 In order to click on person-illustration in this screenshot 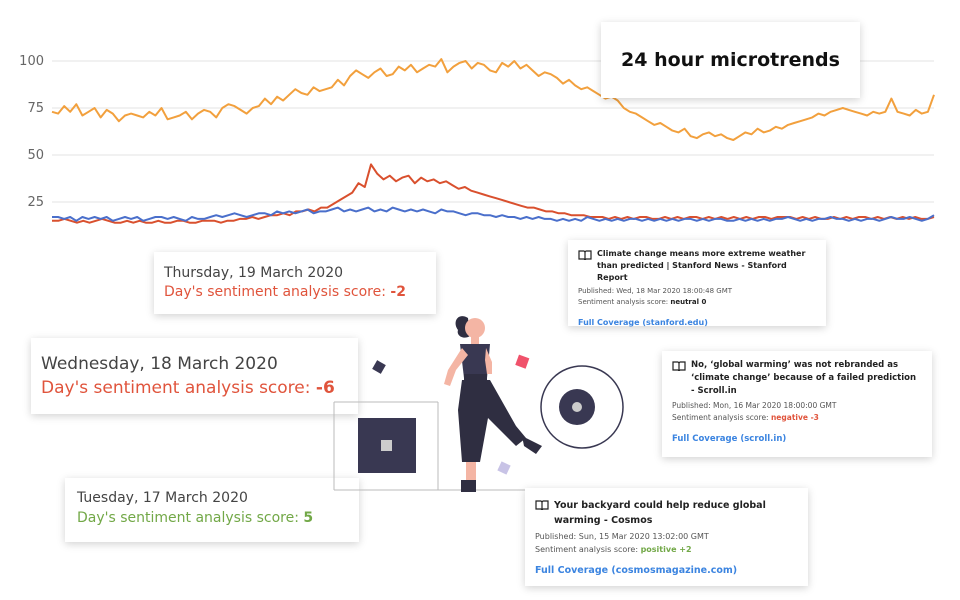, I will do `click(478, 404)`.